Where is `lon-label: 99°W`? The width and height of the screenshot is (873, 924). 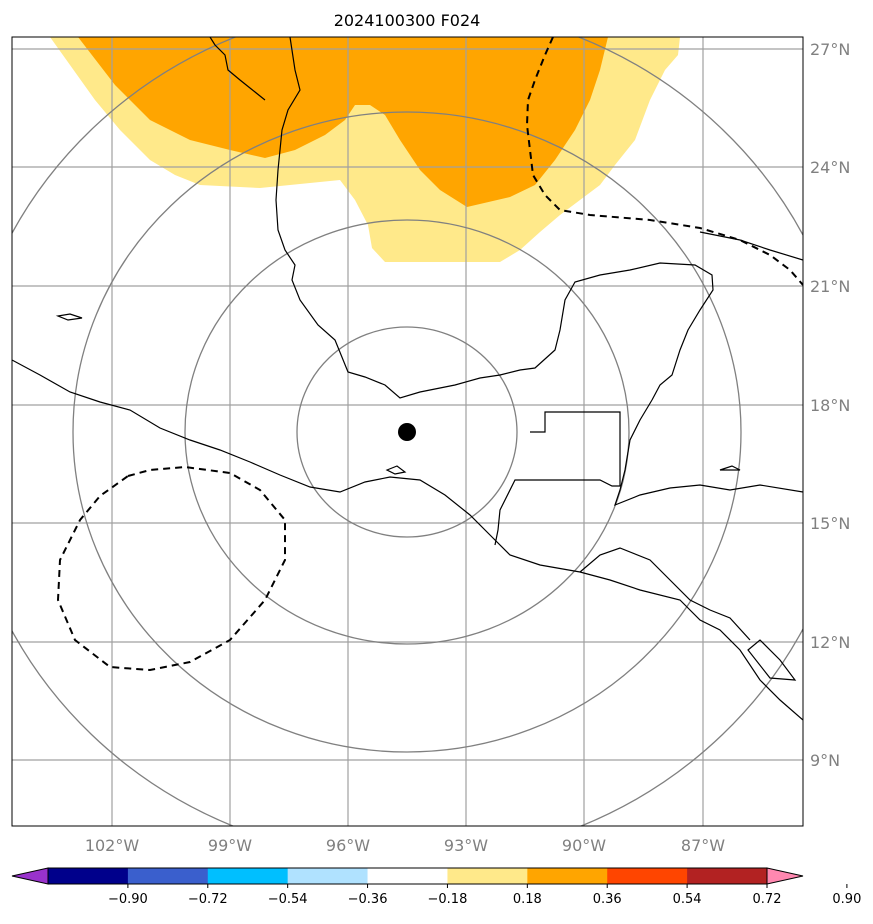
lon-label: 99°W is located at coordinates (230, 845).